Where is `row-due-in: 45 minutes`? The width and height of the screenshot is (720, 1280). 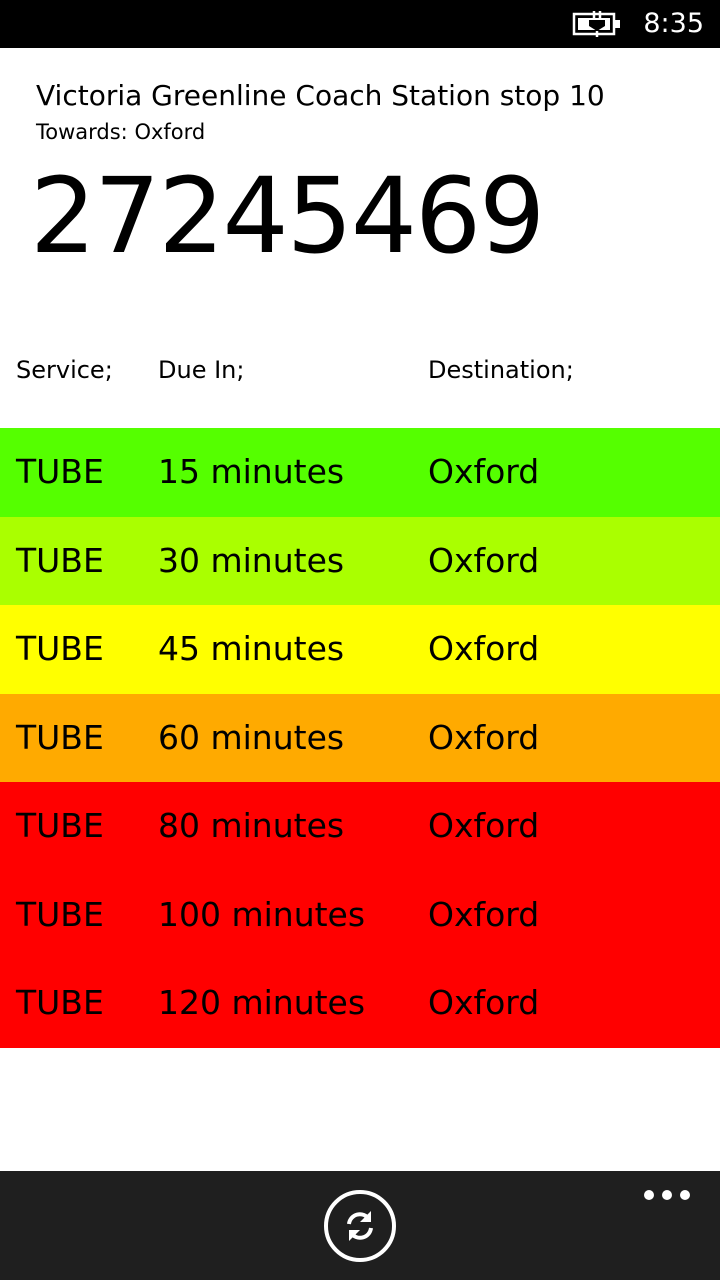
row-due-in: 45 minutes is located at coordinates (251, 648).